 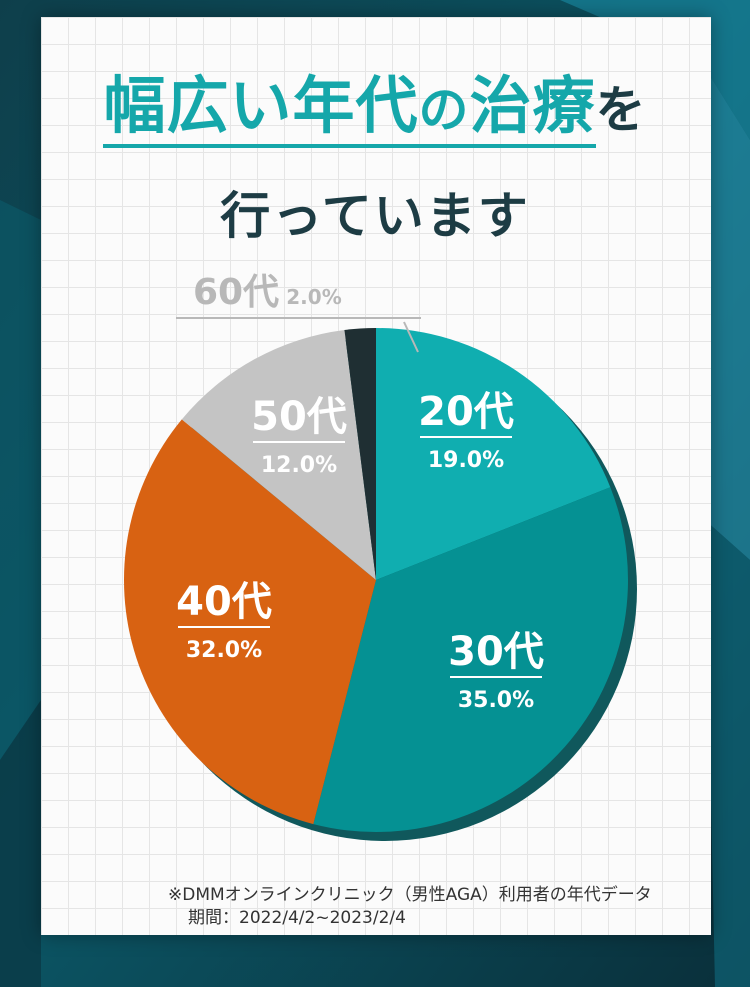 I want to click on pie-slice-60代, so click(x=360, y=454).